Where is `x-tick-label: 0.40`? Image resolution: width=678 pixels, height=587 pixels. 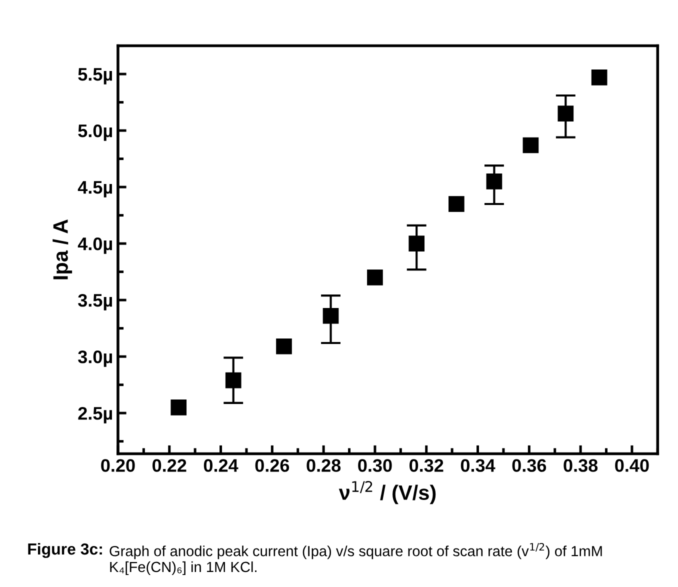 x-tick-label: 0.40 is located at coordinates (632, 465).